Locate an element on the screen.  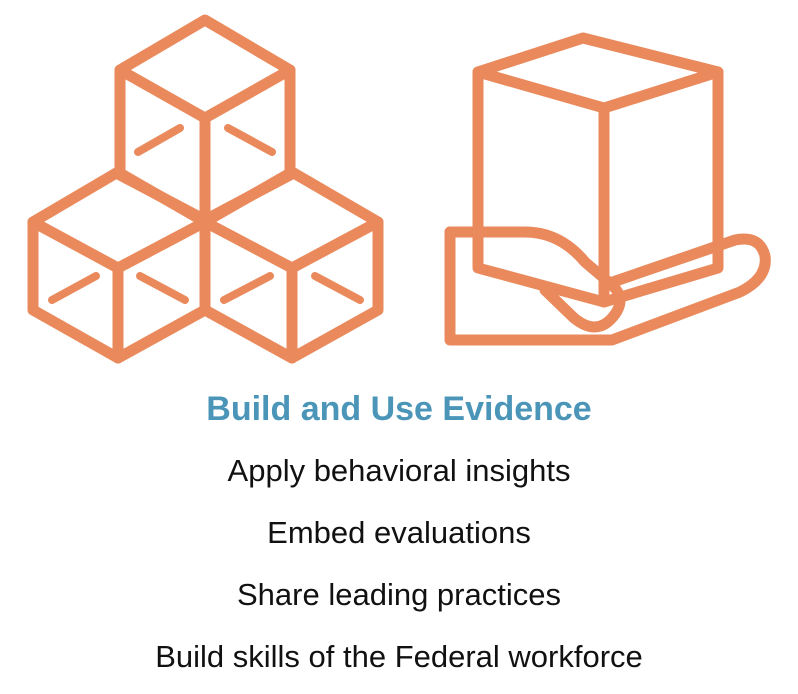
list-item: Build skills of the Federal workforce is located at coordinates (399, 656).